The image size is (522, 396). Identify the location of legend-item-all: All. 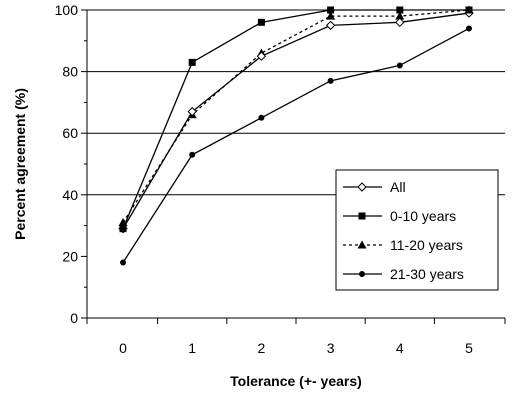
(374, 187).